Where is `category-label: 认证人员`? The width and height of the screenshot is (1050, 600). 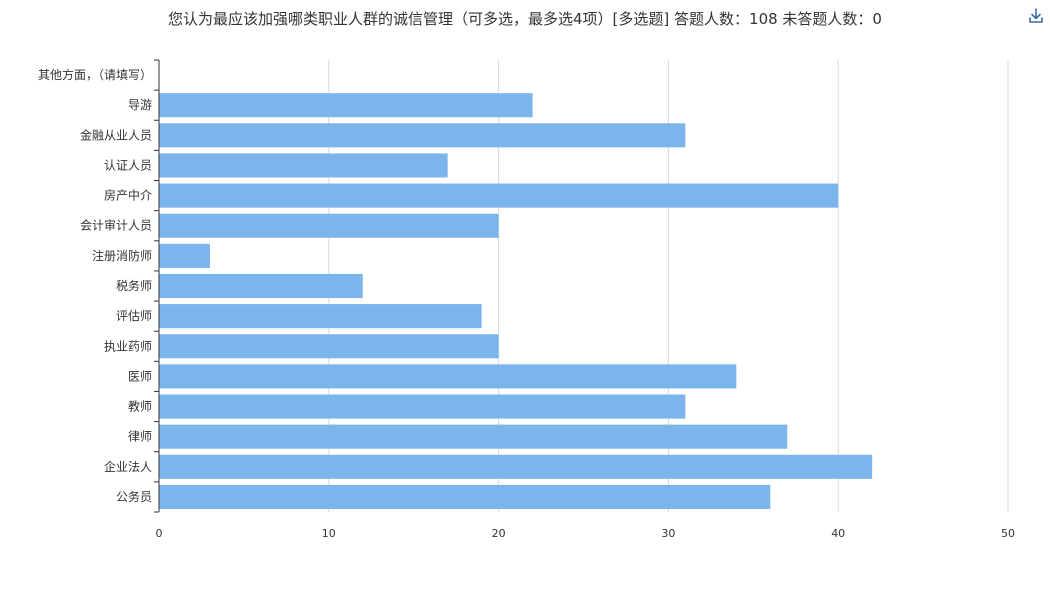 category-label: 认证人员 is located at coordinates (128, 165).